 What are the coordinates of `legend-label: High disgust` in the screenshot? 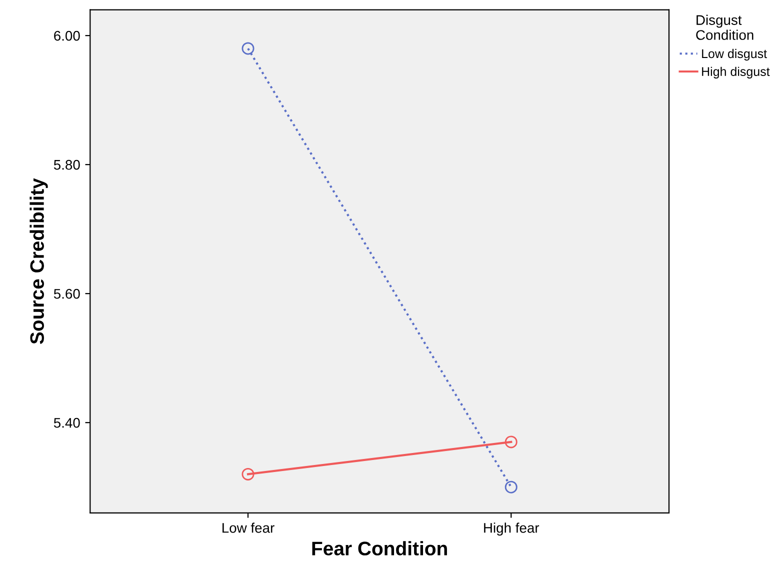 It's located at (736, 72).